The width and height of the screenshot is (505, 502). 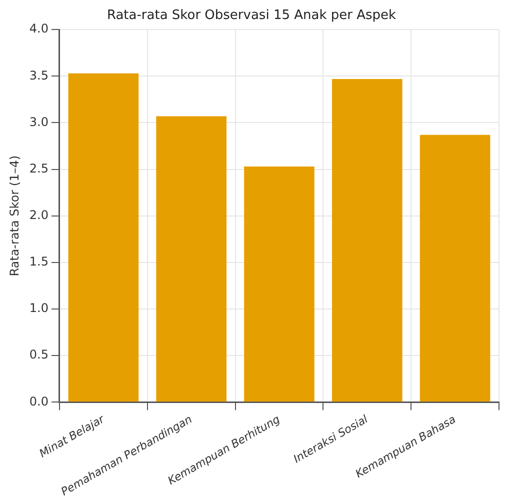 What do you see at coordinates (38, 261) in the screenshot?
I see `y-tick-label: 1.5` at bounding box center [38, 261].